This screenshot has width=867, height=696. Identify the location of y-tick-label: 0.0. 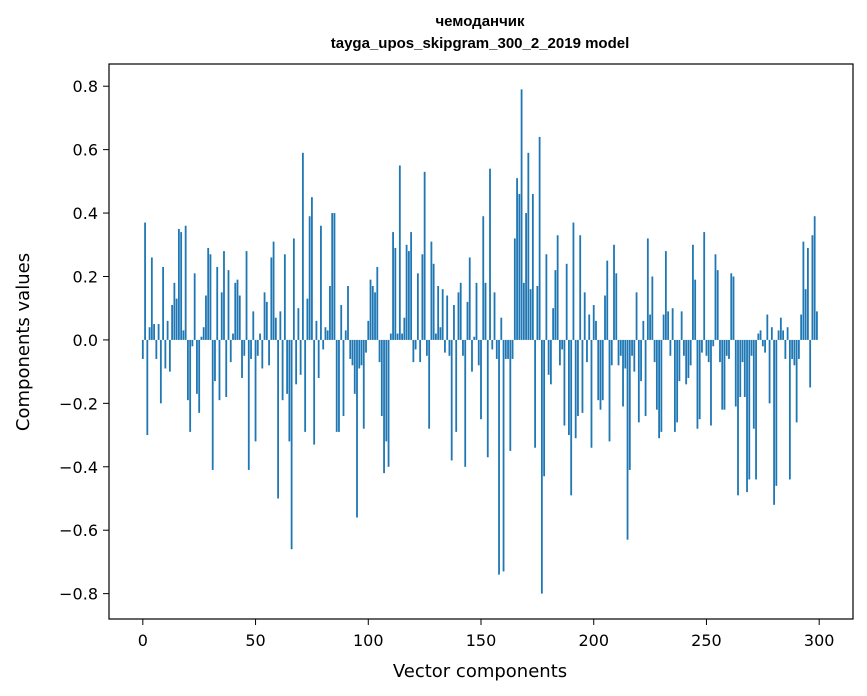
(85, 340).